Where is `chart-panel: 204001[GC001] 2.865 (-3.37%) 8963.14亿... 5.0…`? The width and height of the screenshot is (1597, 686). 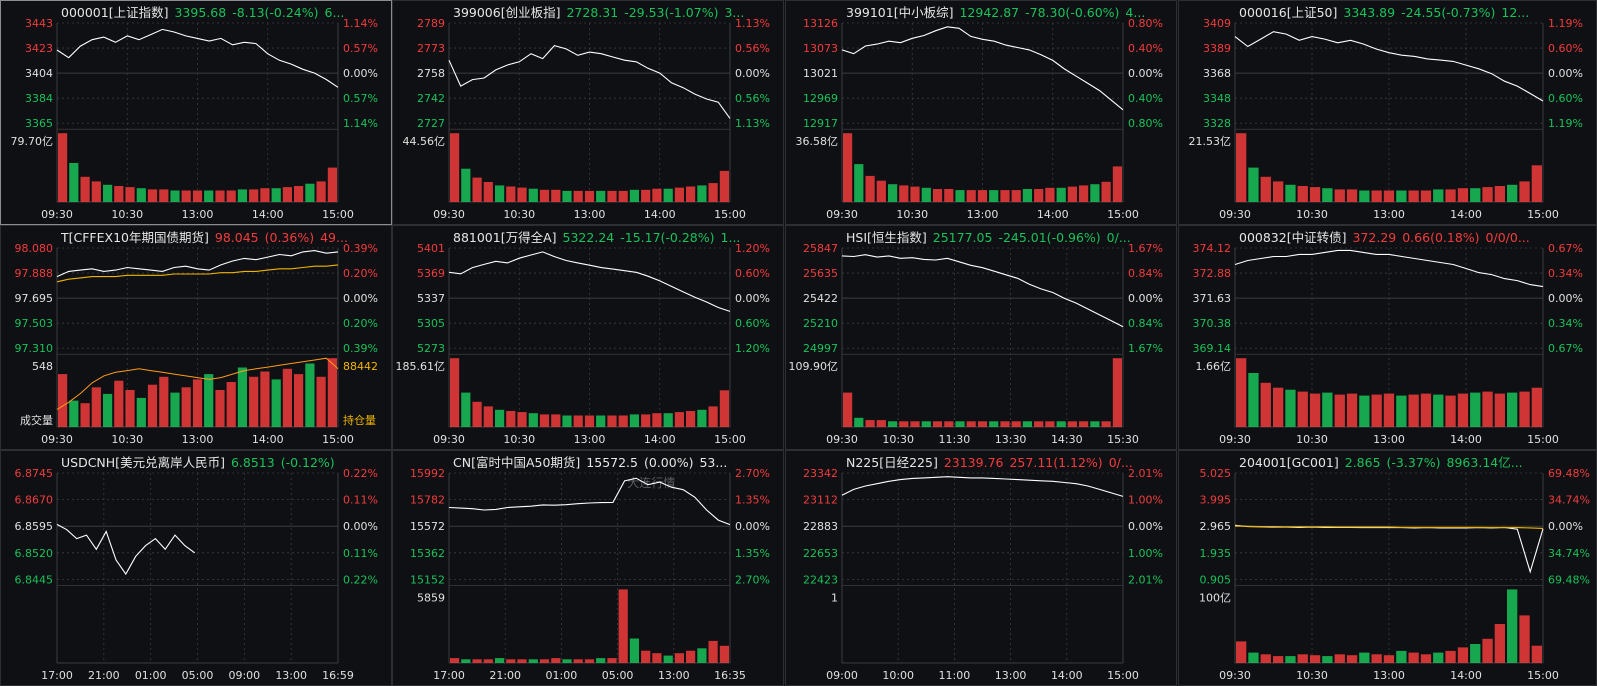
chart-panel: 204001[GC001] 2.865 (-3.37%) 8963.14亿... 5.0… is located at coordinates (1387, 568).